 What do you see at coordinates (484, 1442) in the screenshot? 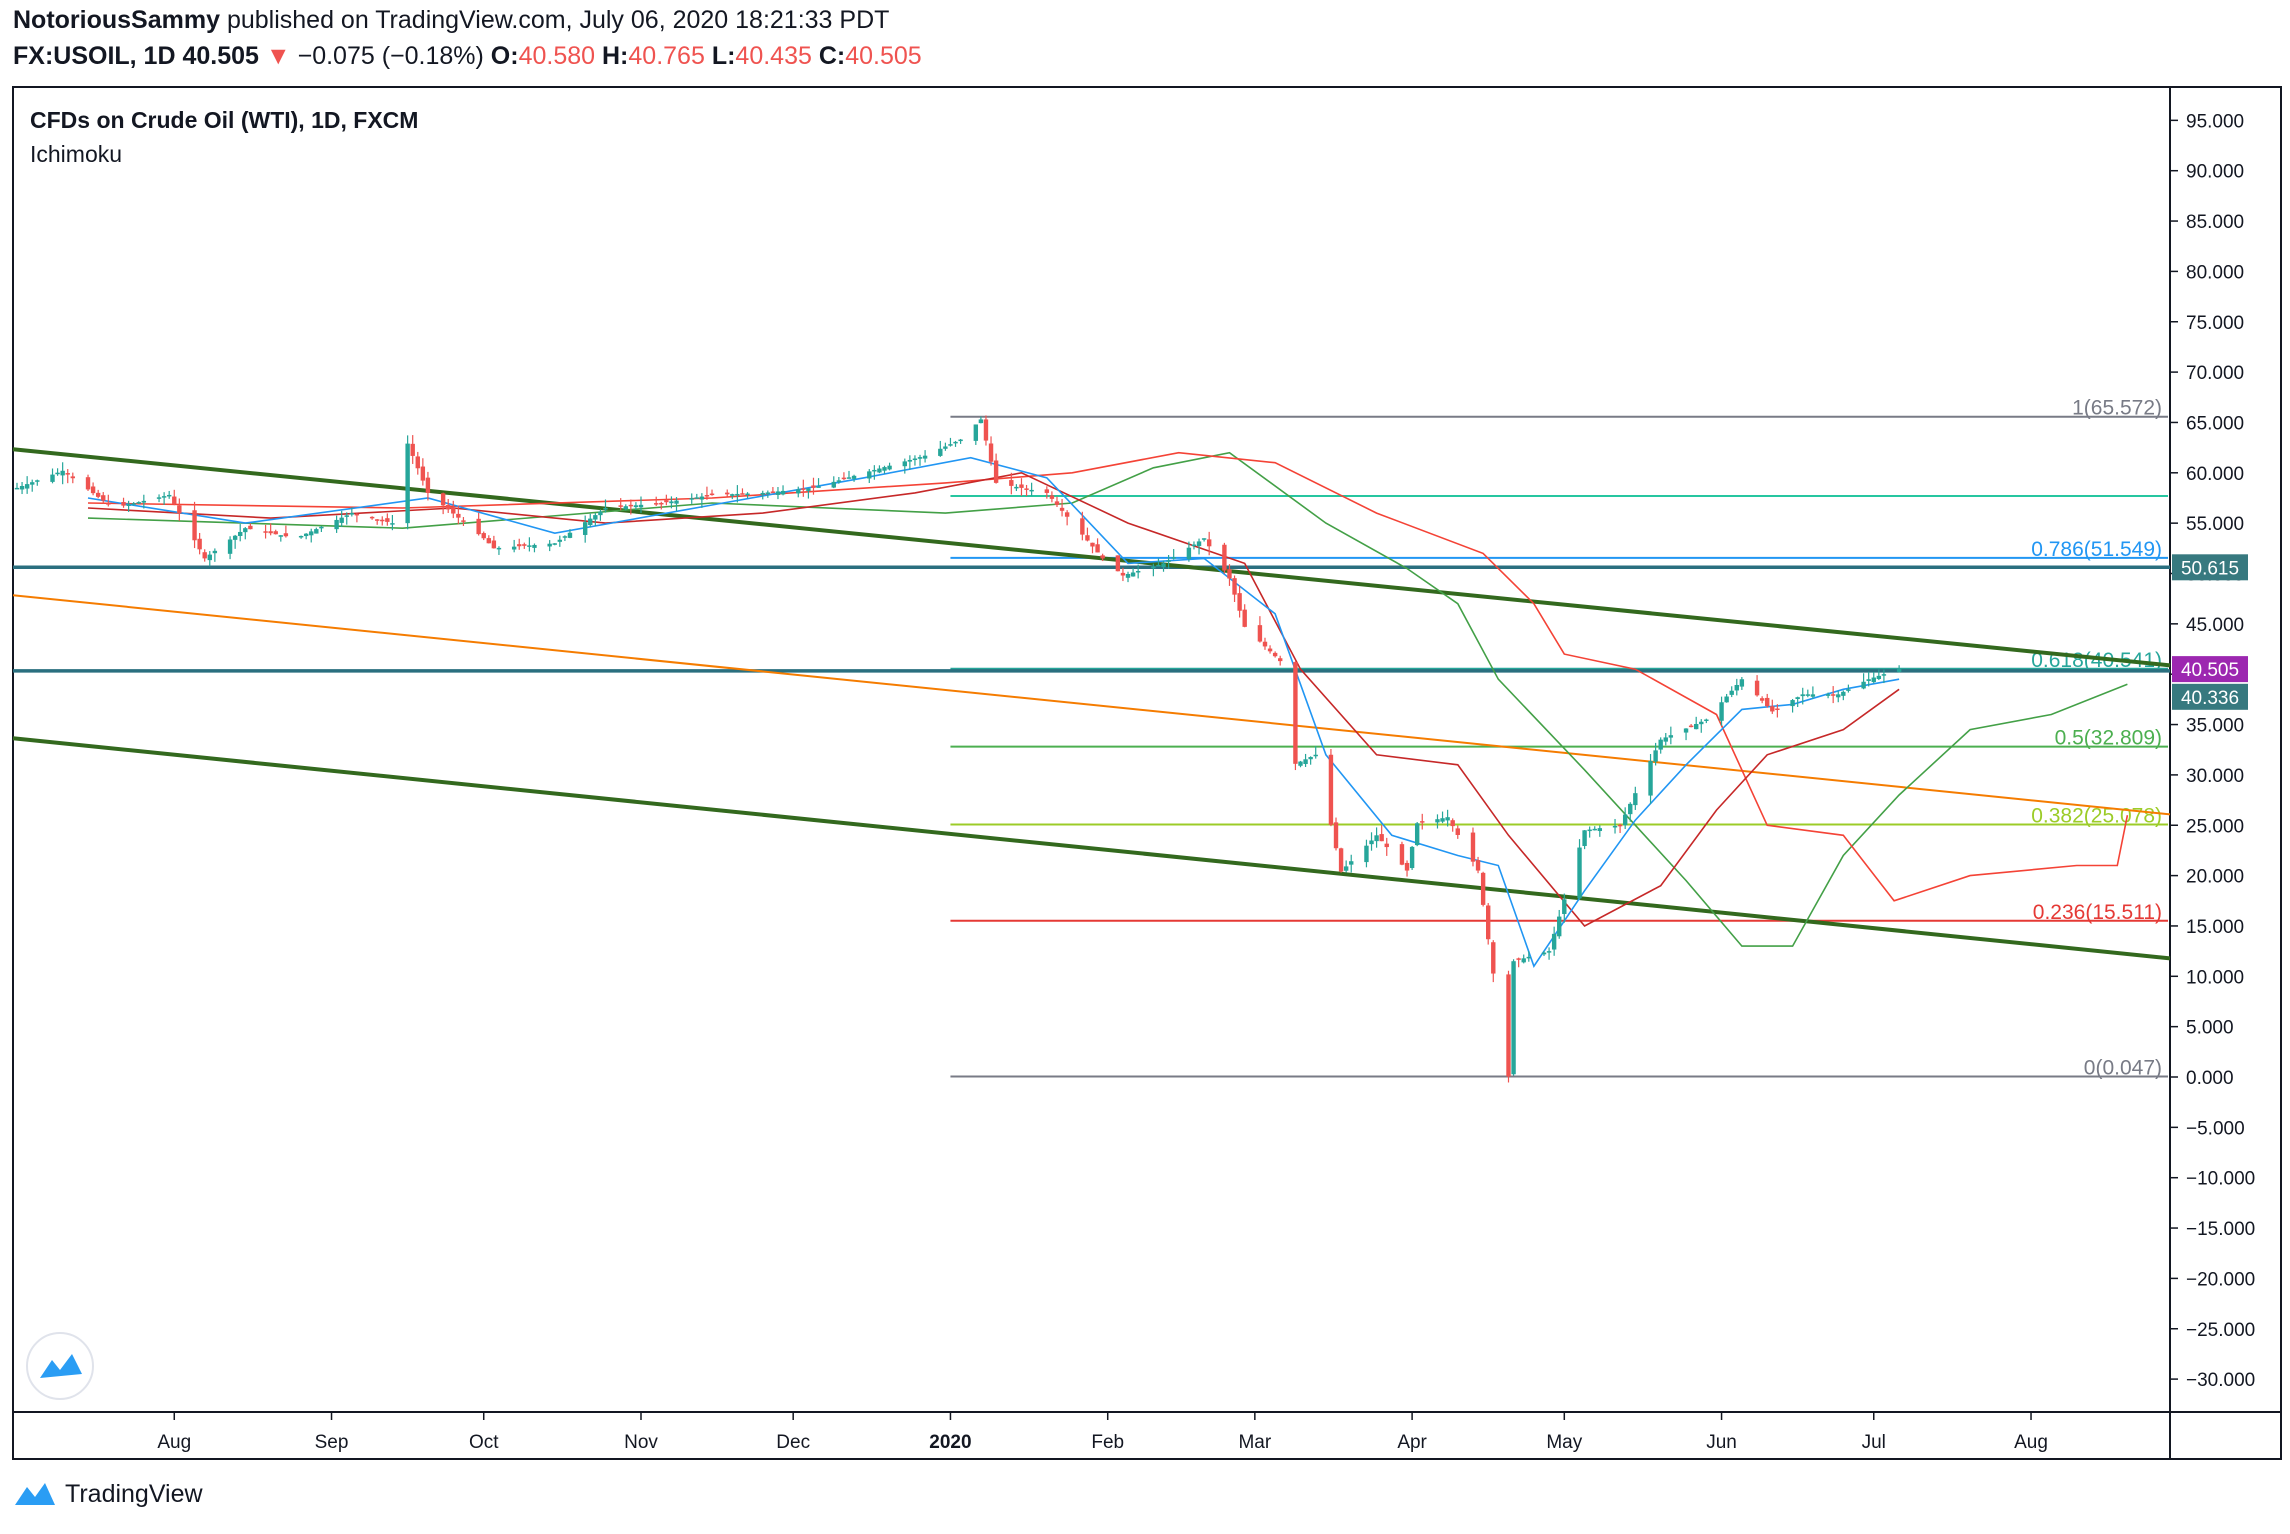
I see `x-tick-label: Oct` at bounding box center [484, 1442].